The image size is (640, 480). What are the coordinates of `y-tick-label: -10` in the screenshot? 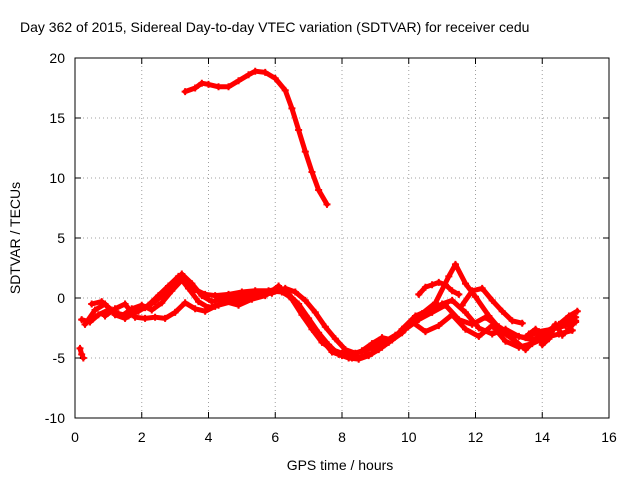 It's located at (55, 418).